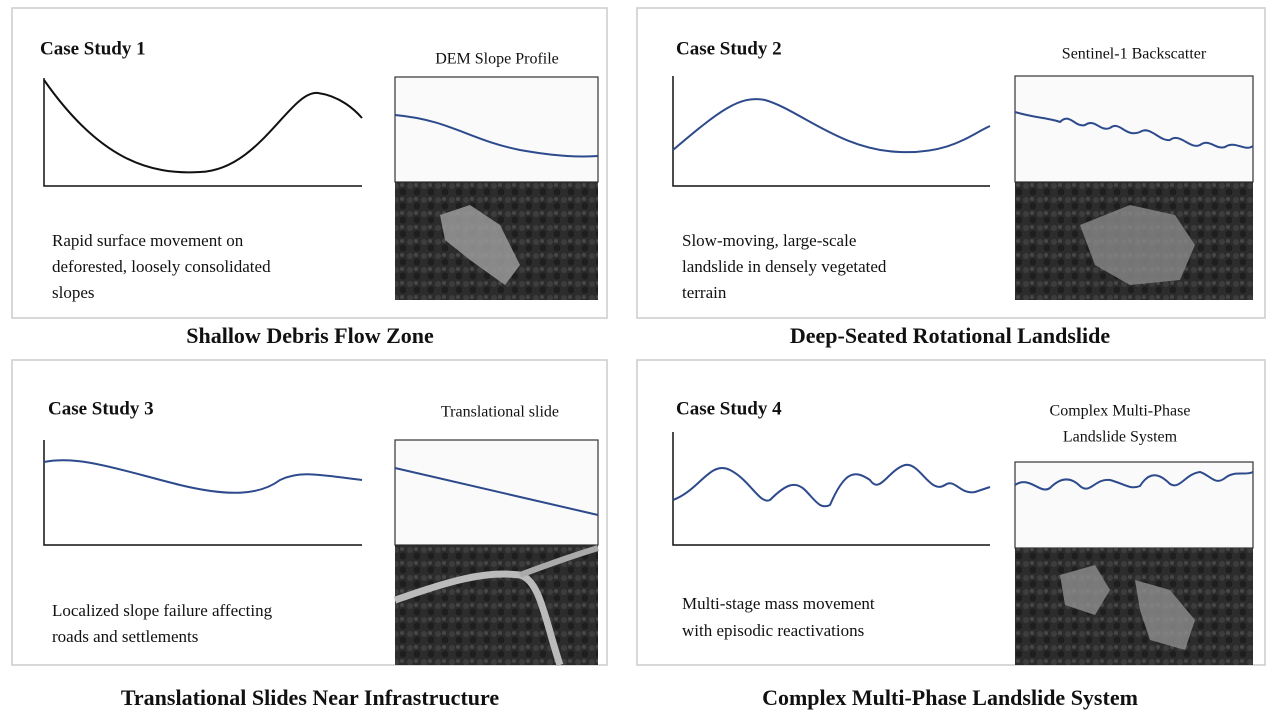  Describe the element at coordinates (73, 292) in the screenshot. I see `description: slopes` at that location.